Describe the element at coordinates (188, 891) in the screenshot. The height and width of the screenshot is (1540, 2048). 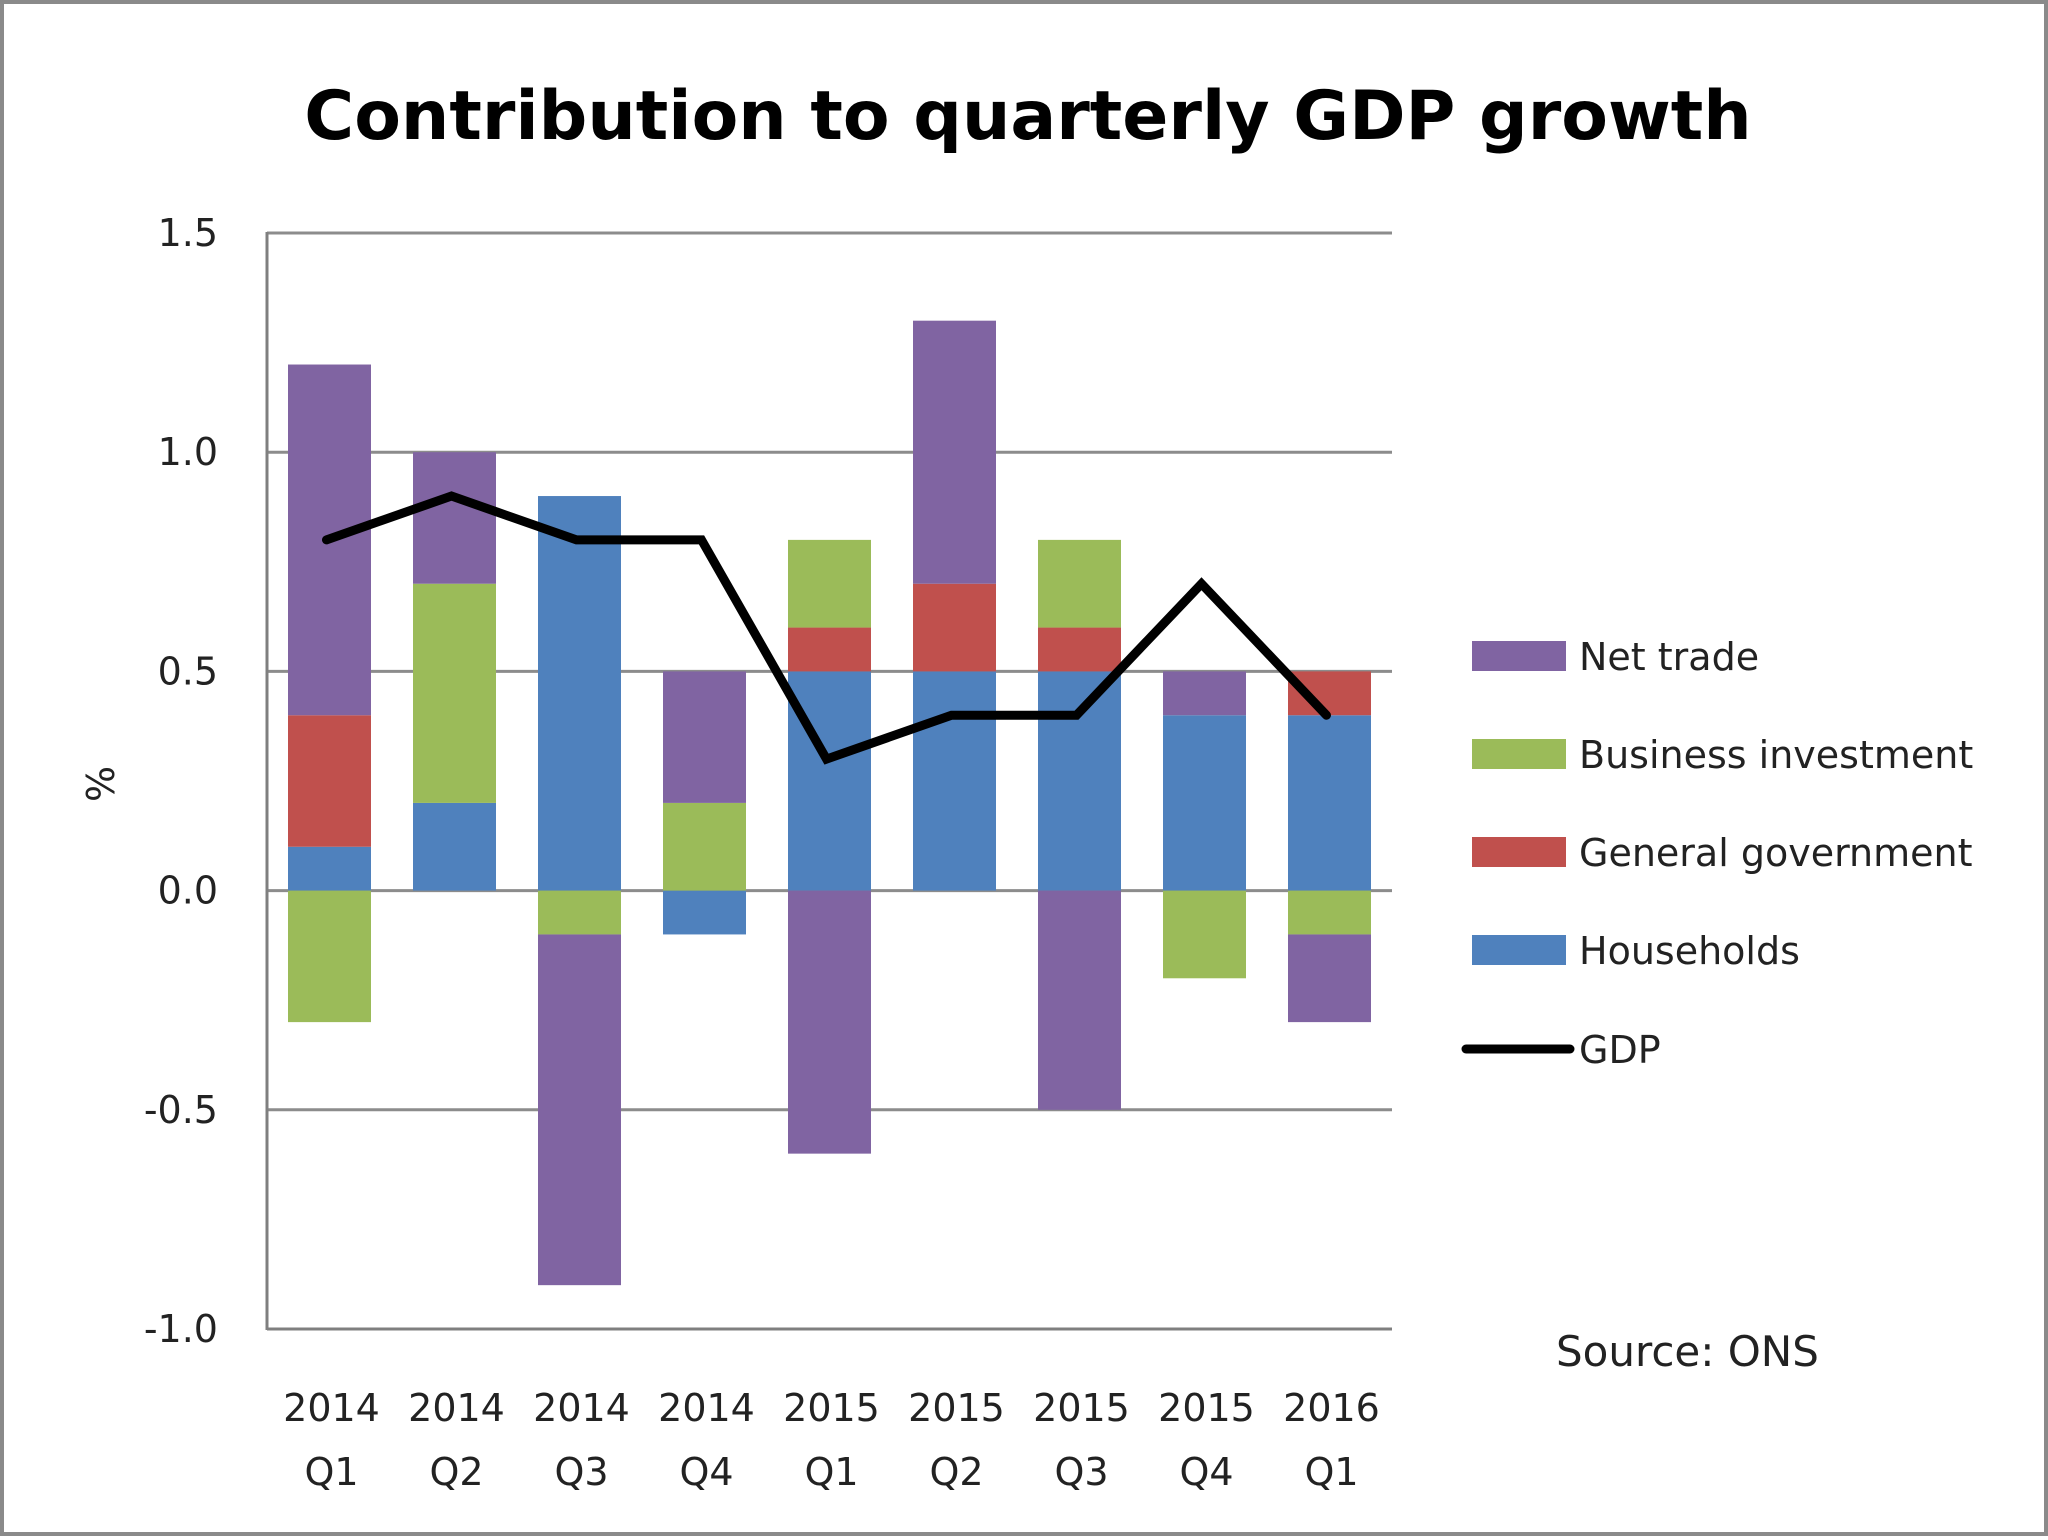
I see `y-tick-label: 0.0` at that location.